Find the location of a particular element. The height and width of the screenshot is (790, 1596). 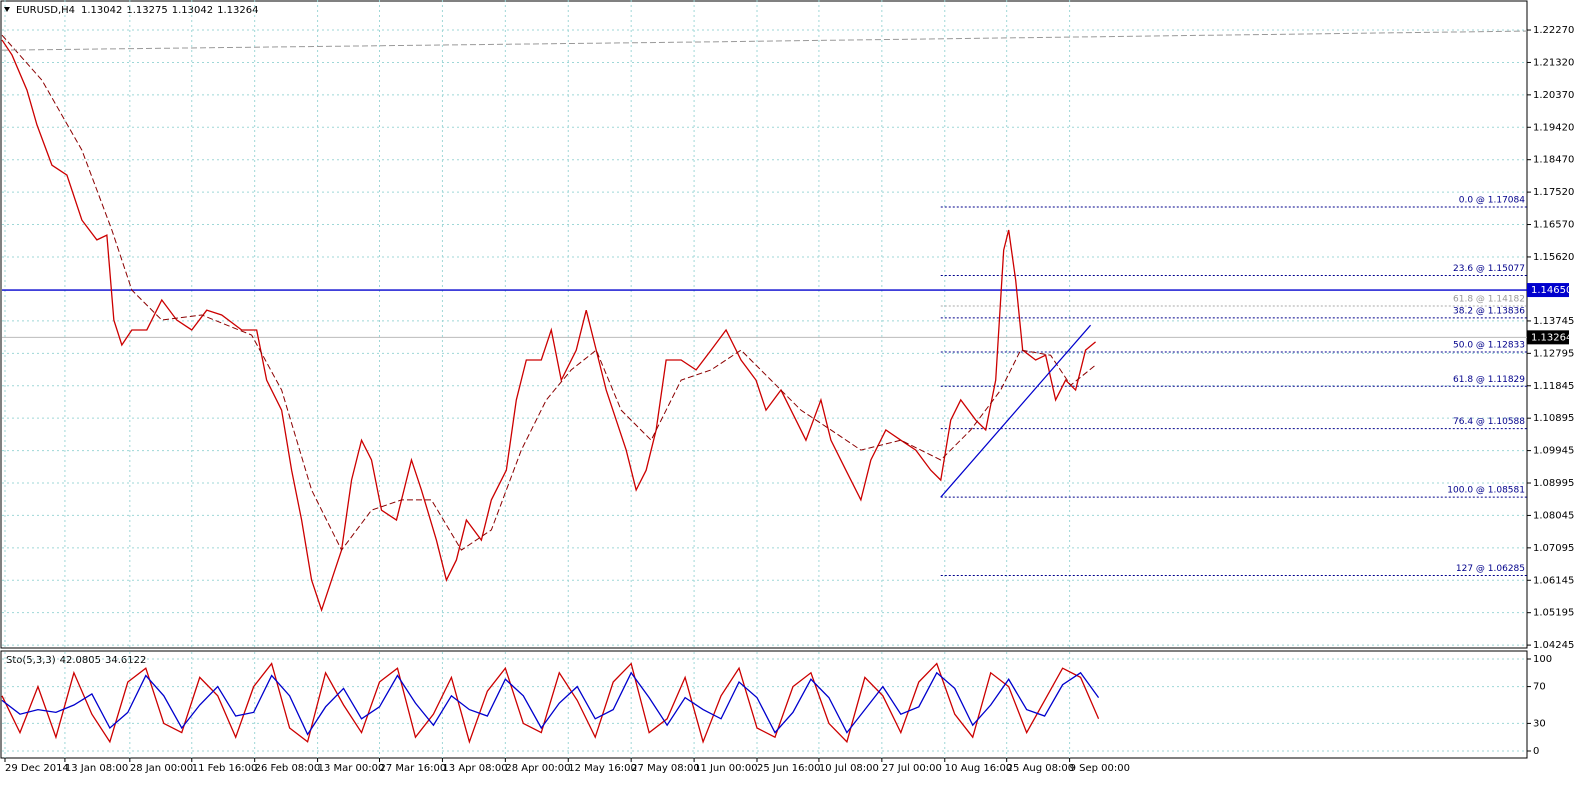

sto-panel is located at coordinates (764, 704).